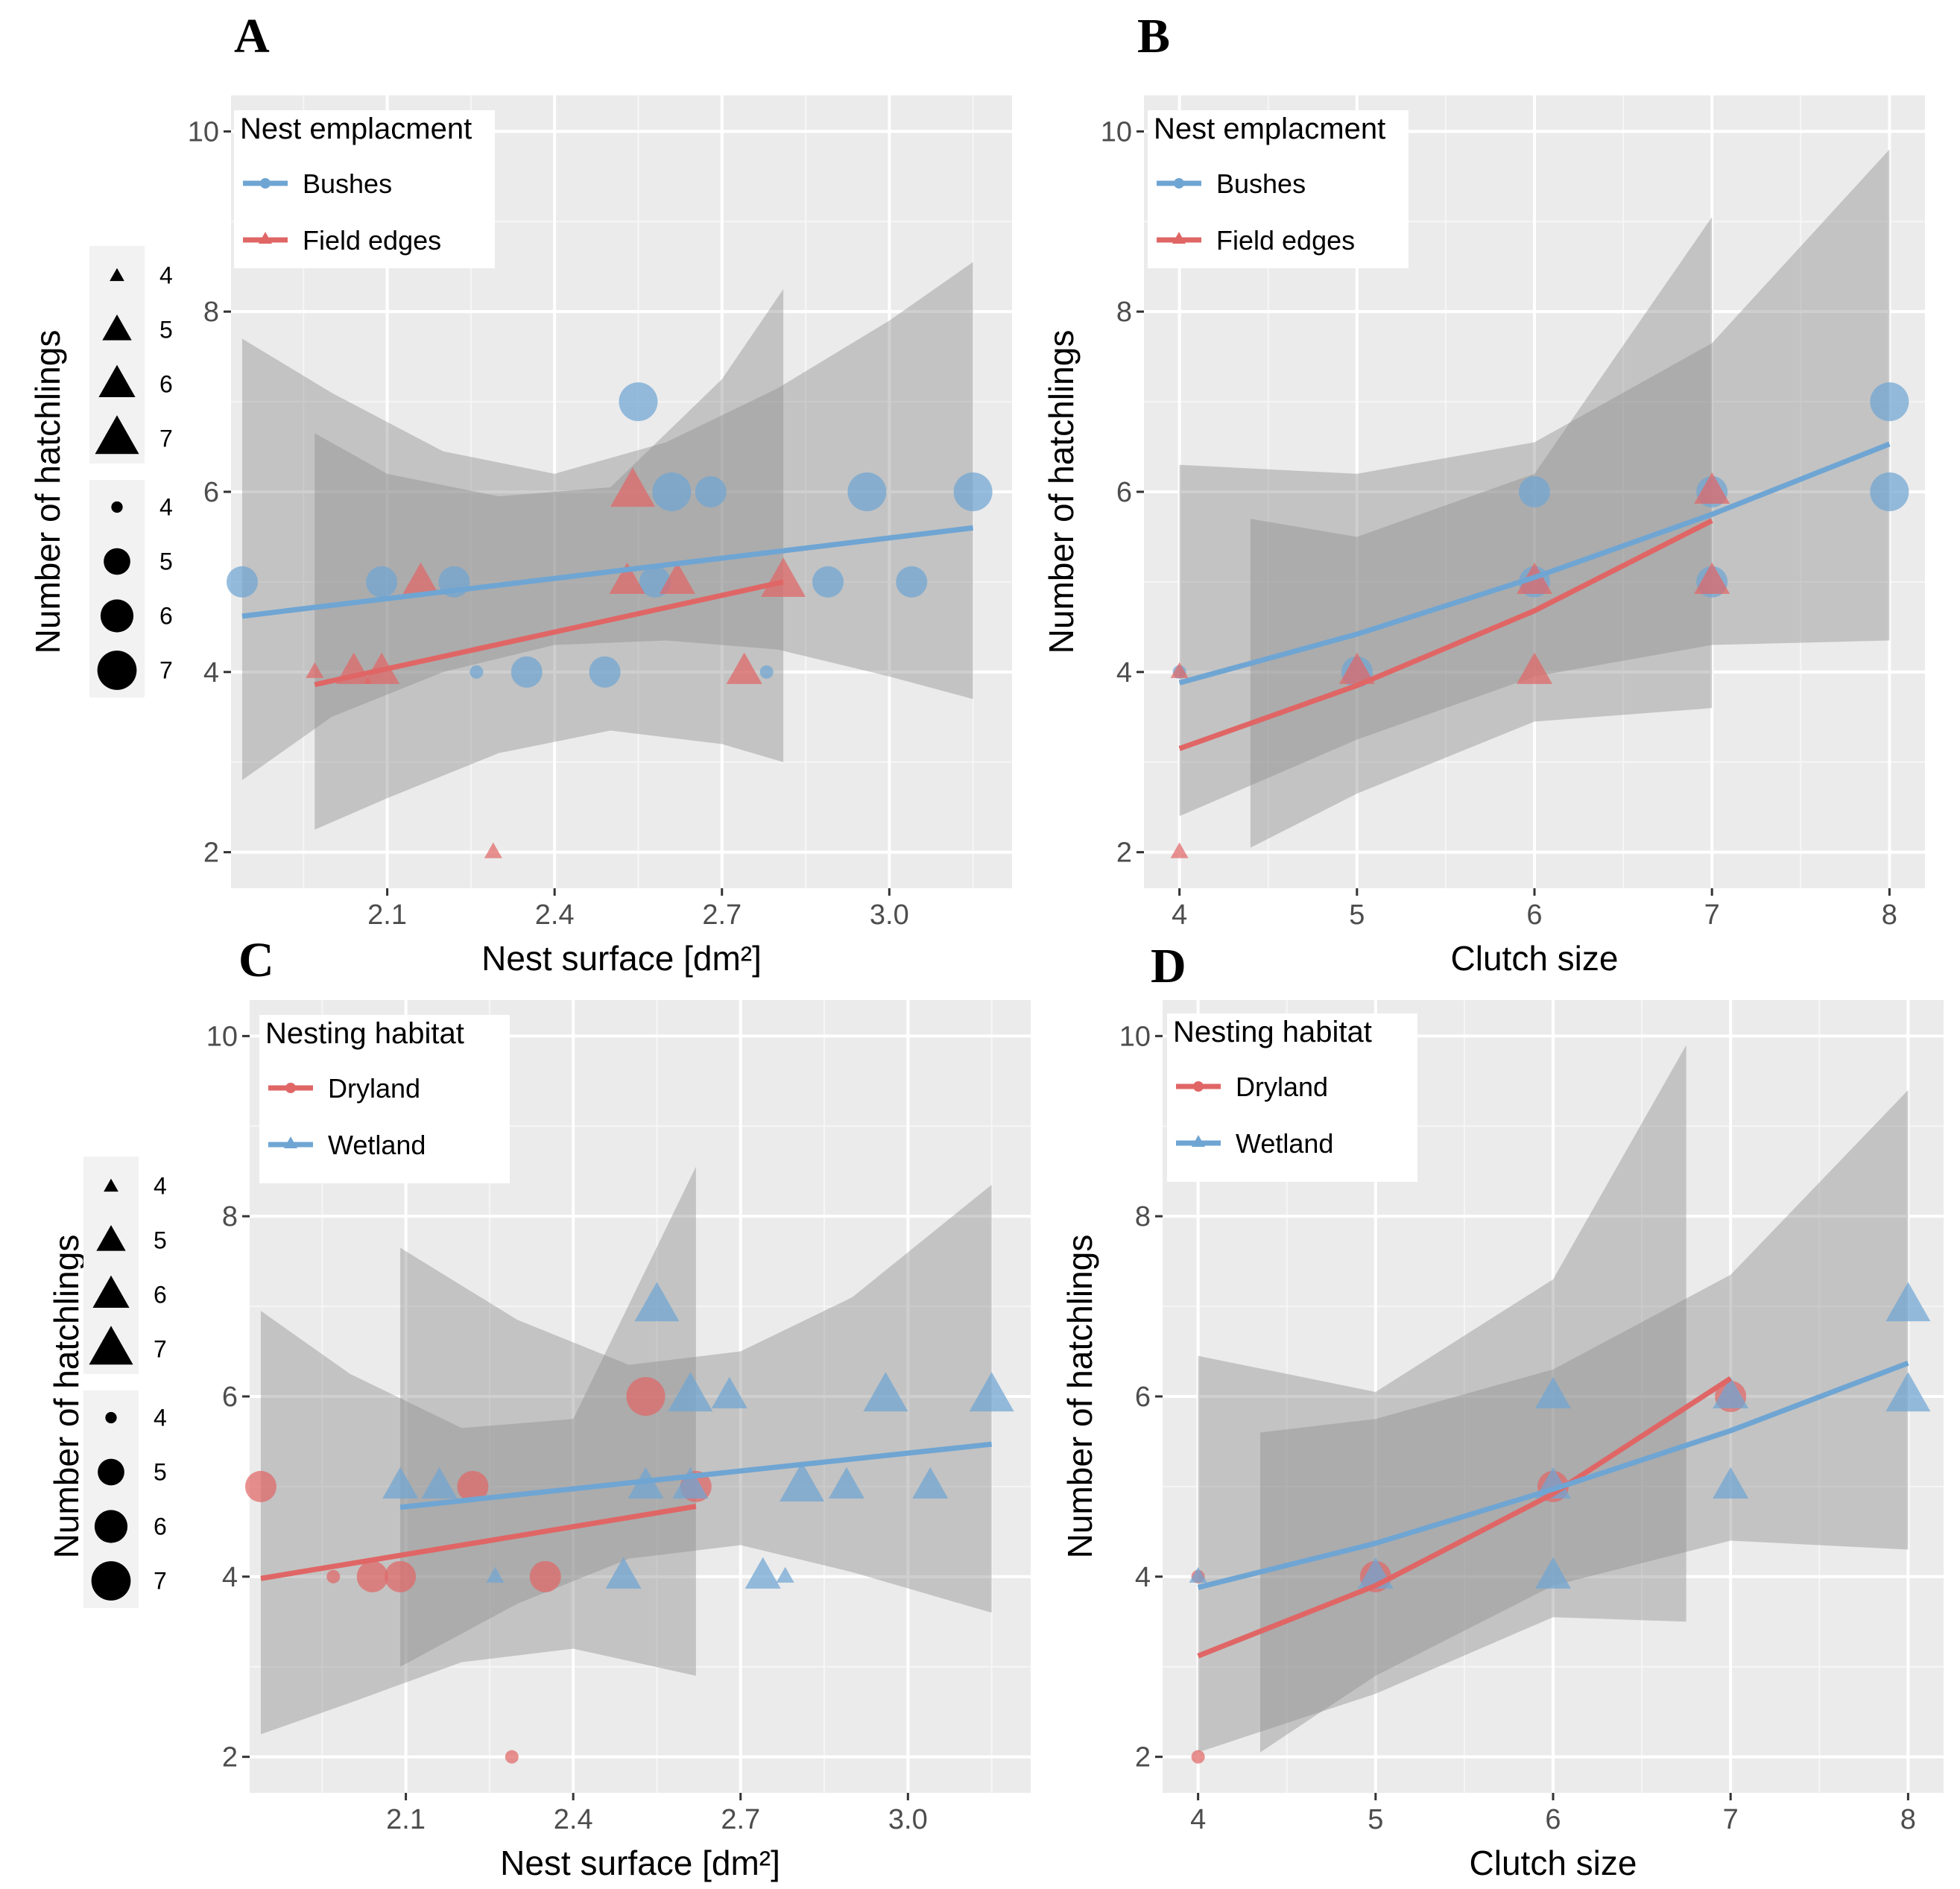  Describe the element at coordinates (740, 1819) in the screenshot. I see `x-tick-label: 2.7` at that location.